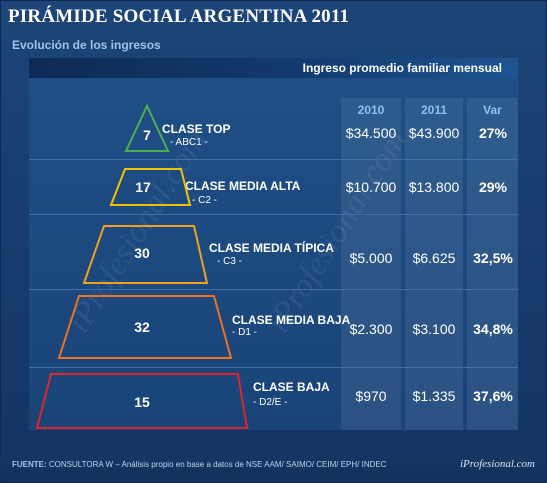 This screenshot has height=483, width=547. I want to click on class-code: - C3 -, so click(229, 261).